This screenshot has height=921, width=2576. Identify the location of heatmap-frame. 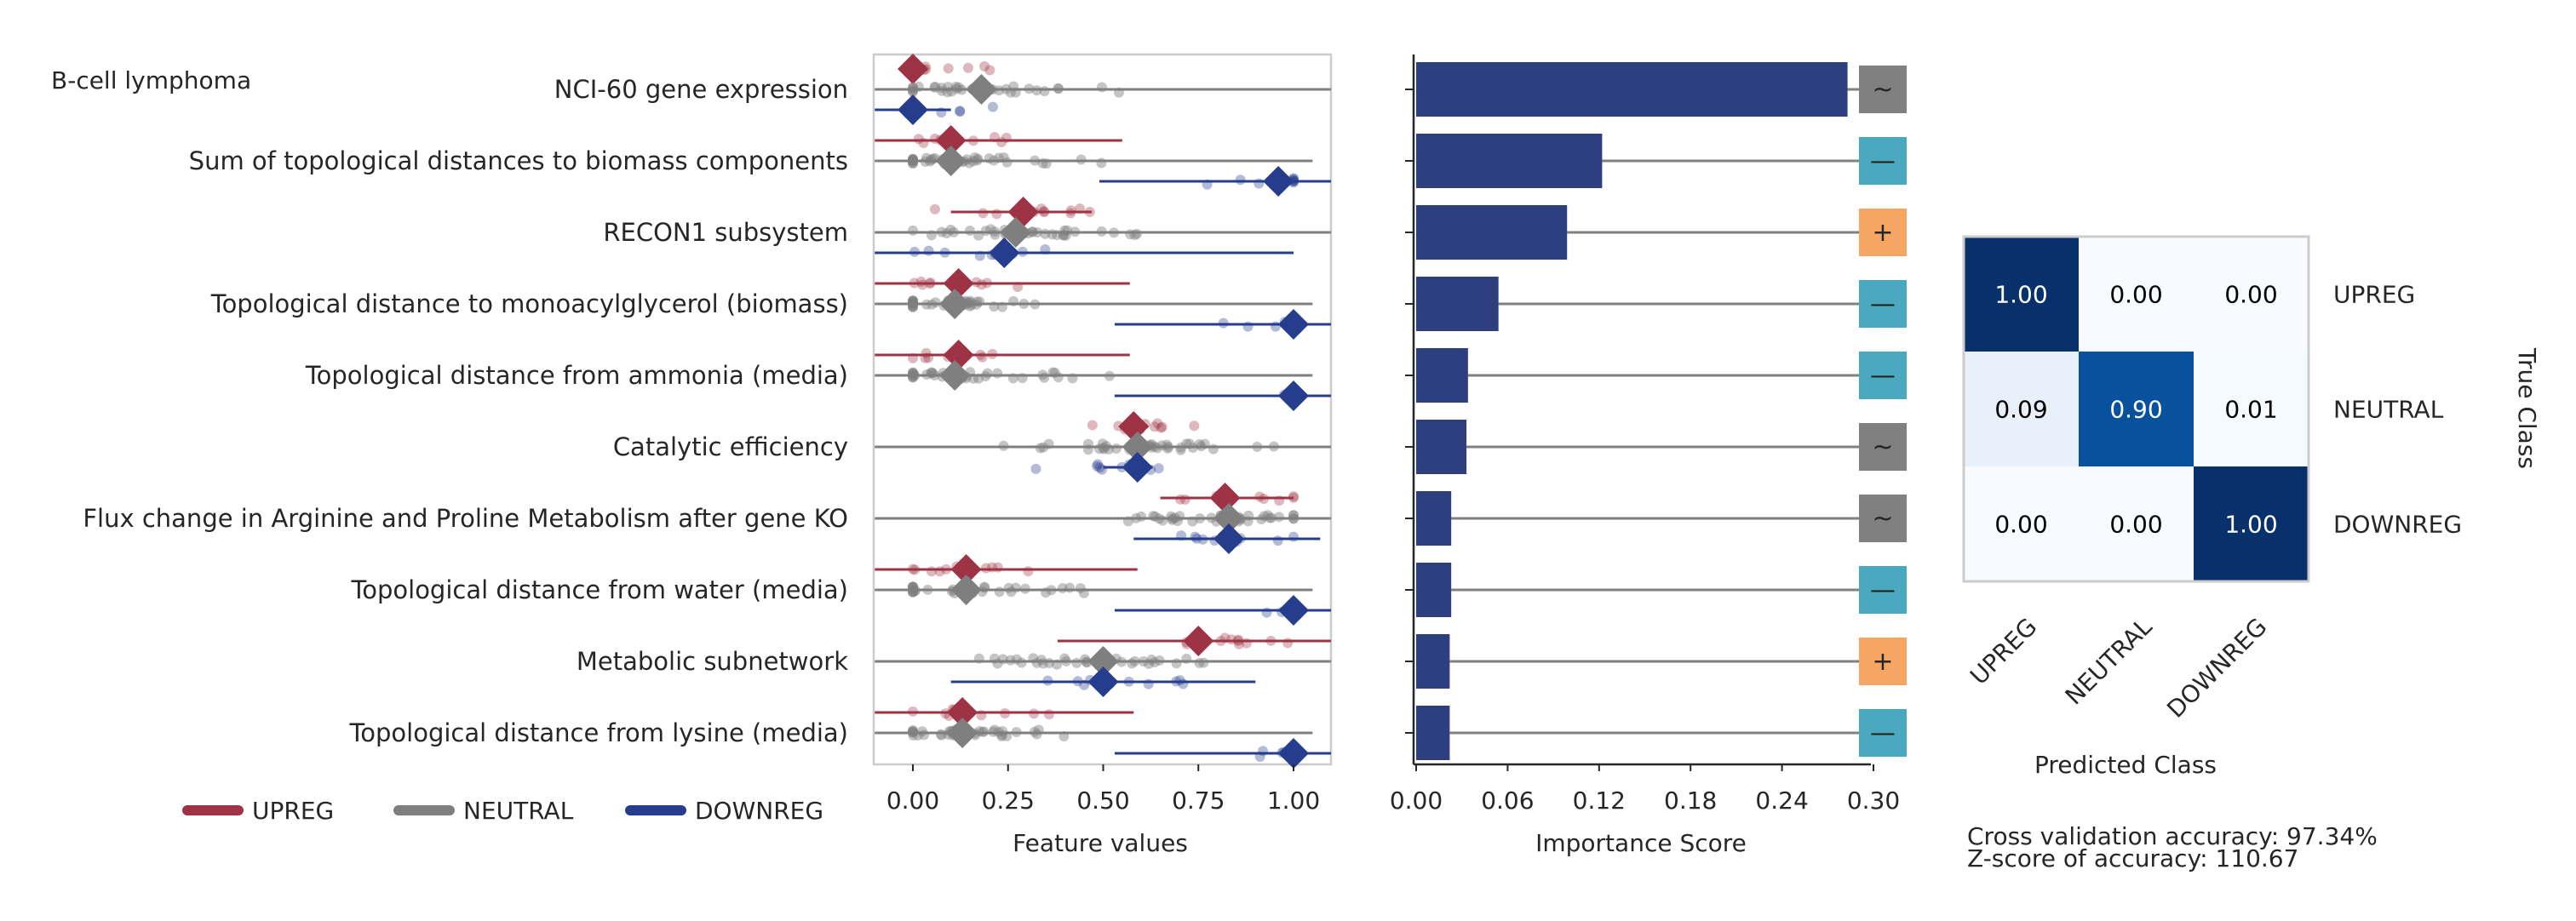
(2136, 409).